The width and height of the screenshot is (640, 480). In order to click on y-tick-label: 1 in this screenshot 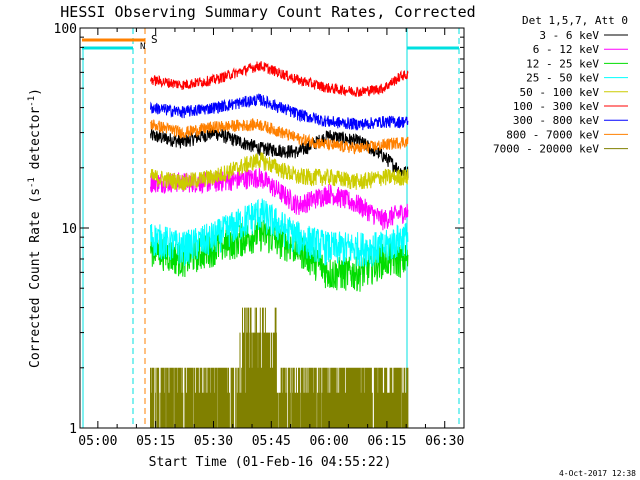, I will do `click(73, 429)`.